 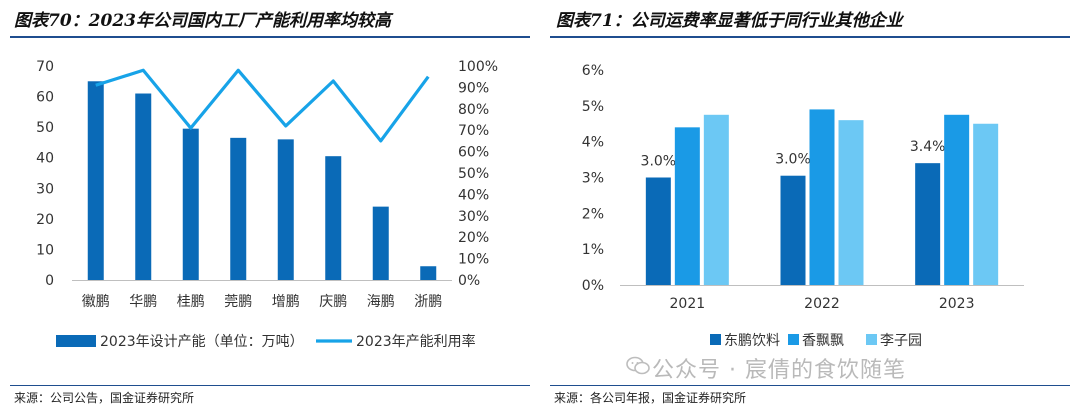 What do you see at coordinates (49, 281) in the screenshot?
I see `y-tick-label: 0` at bounding box center [49, 281].